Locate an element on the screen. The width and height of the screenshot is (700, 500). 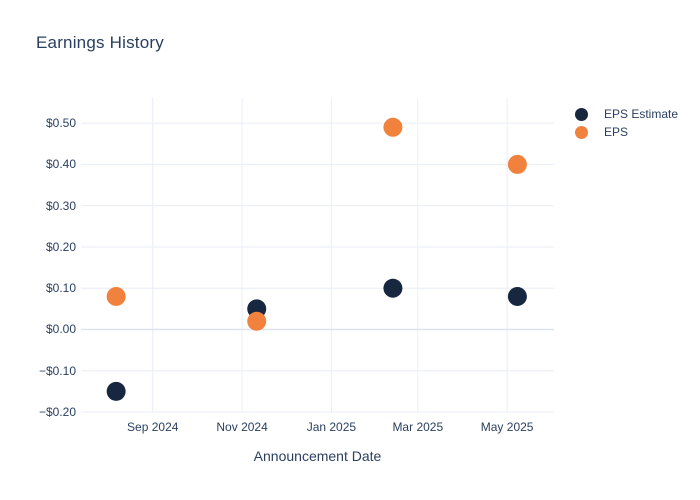
y-tick-label: $0.10 is located at coordinates (60, 288).